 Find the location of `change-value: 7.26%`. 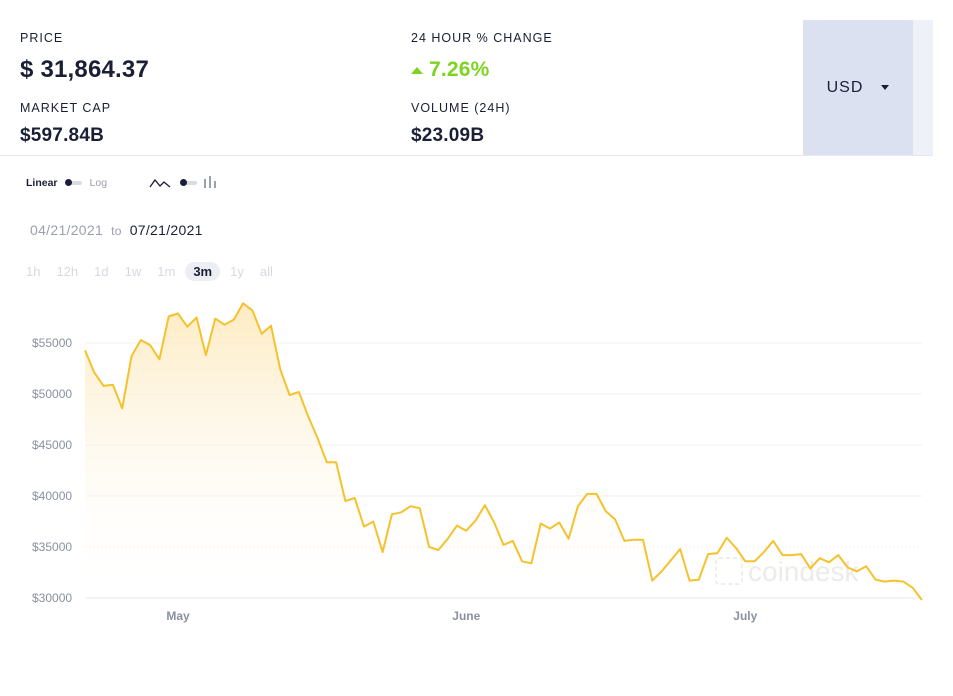

change-value: 7.26% is located at coordinates (450, 70).